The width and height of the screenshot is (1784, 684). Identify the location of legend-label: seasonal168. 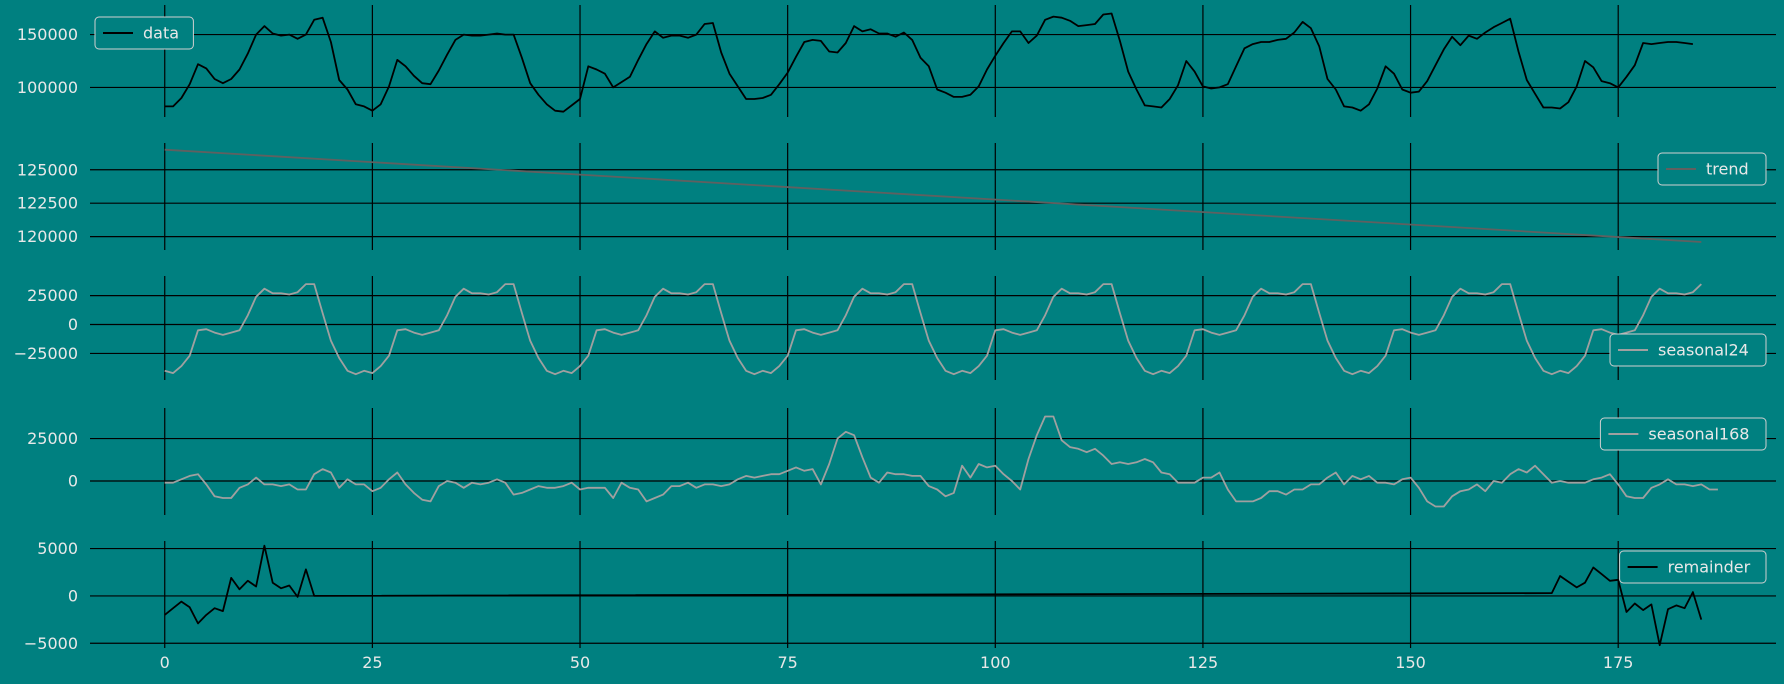
(1698, 434).